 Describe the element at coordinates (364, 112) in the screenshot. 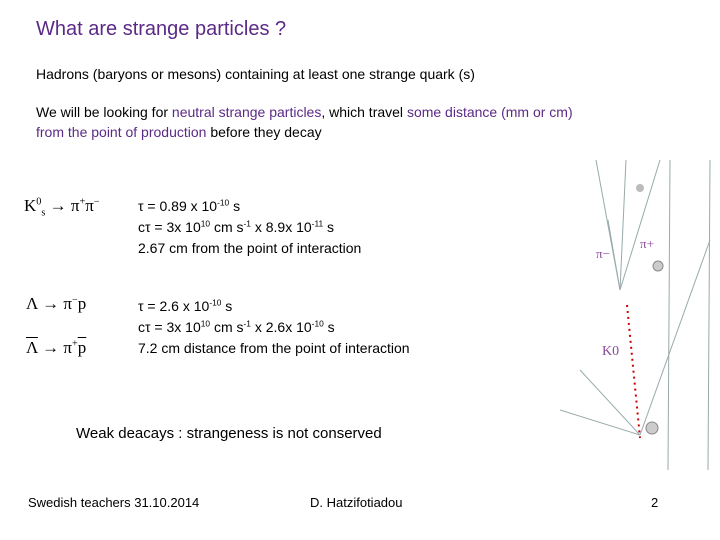

I see `text: , which travel` at that location.